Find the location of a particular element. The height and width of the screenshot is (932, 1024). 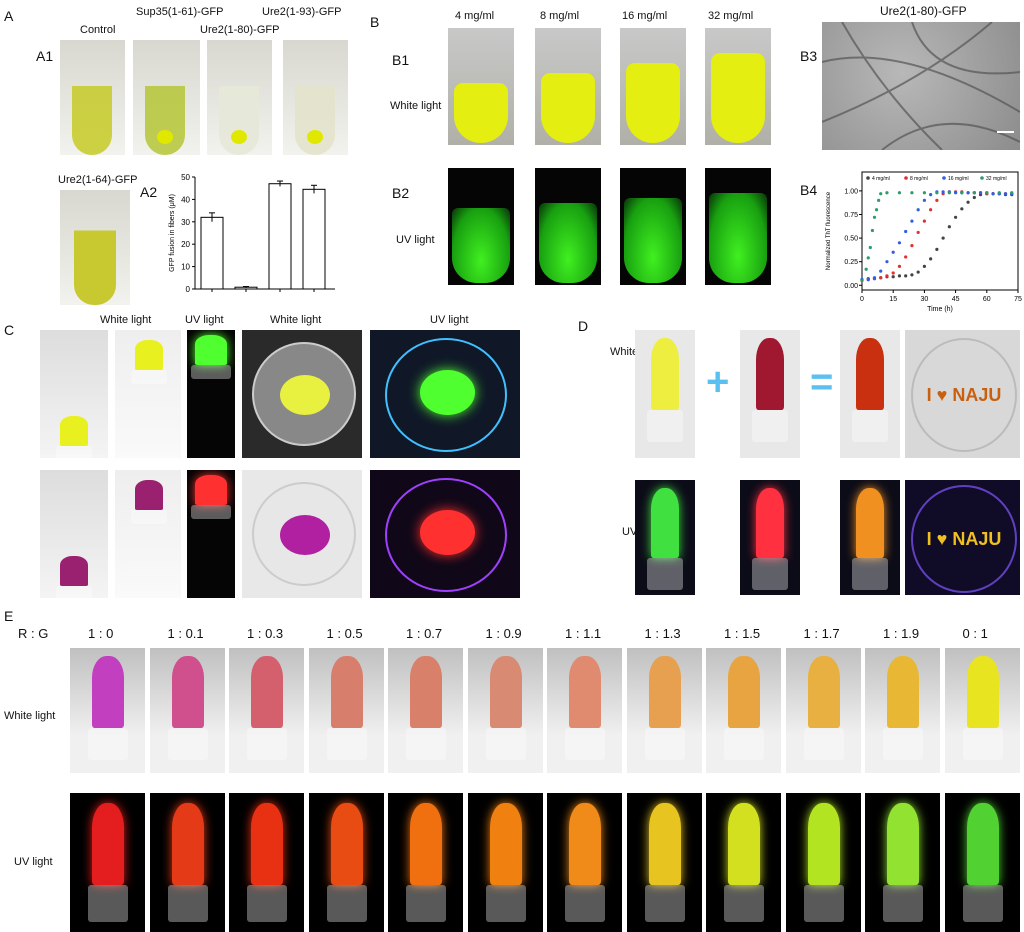

ratio-label: 1 : 0.5 is located at coordinates (344, 633).